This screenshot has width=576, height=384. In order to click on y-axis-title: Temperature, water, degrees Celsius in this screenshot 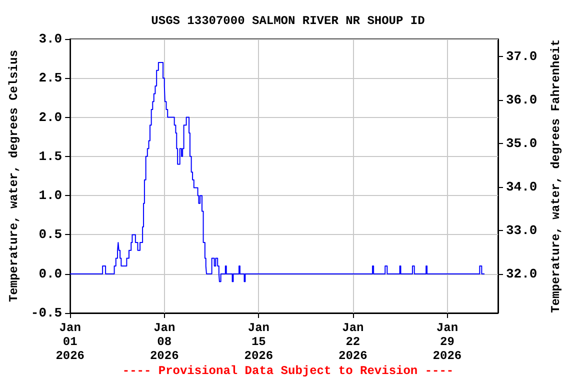, I will do `click(14, 176)`.